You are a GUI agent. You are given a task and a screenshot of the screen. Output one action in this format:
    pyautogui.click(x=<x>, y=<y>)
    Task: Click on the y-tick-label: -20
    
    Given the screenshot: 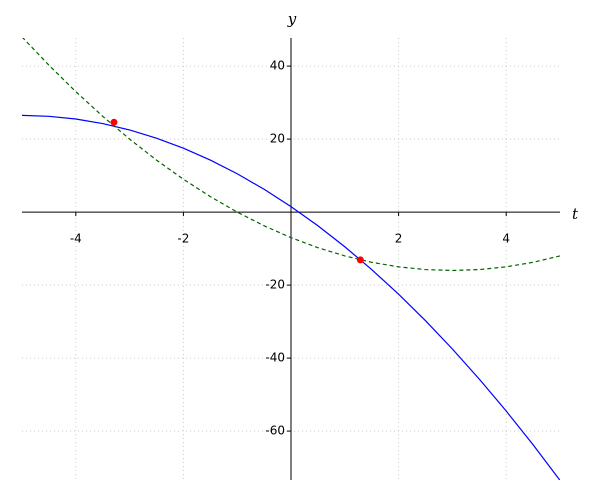 What is the action you would take?
    pyautogui.click(x=275, y=285)
    